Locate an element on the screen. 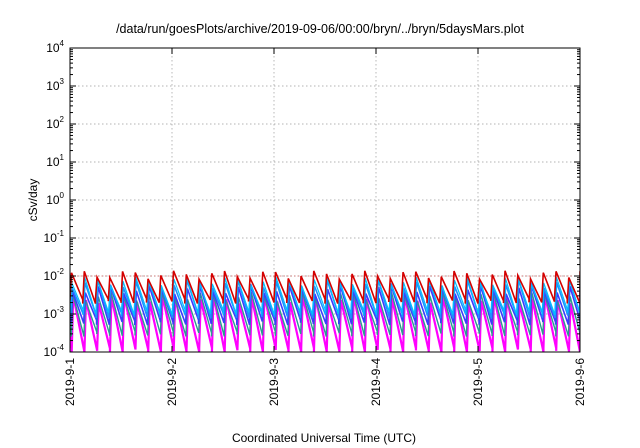  y-tick-label: 10⁻¹ is located at coordinates (54, 237).